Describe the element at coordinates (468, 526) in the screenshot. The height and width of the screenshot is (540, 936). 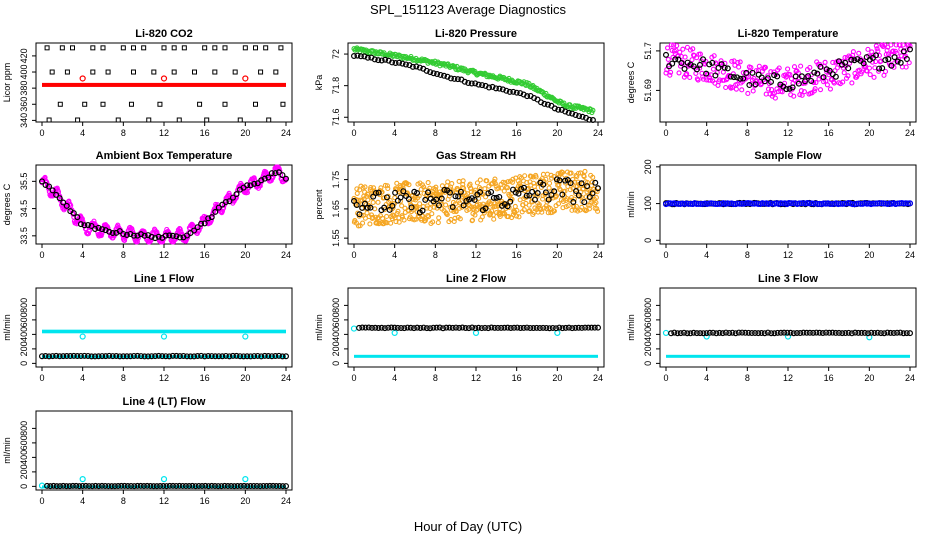
I see `x-axis-title: Hour of Day (UTC)` at that location.